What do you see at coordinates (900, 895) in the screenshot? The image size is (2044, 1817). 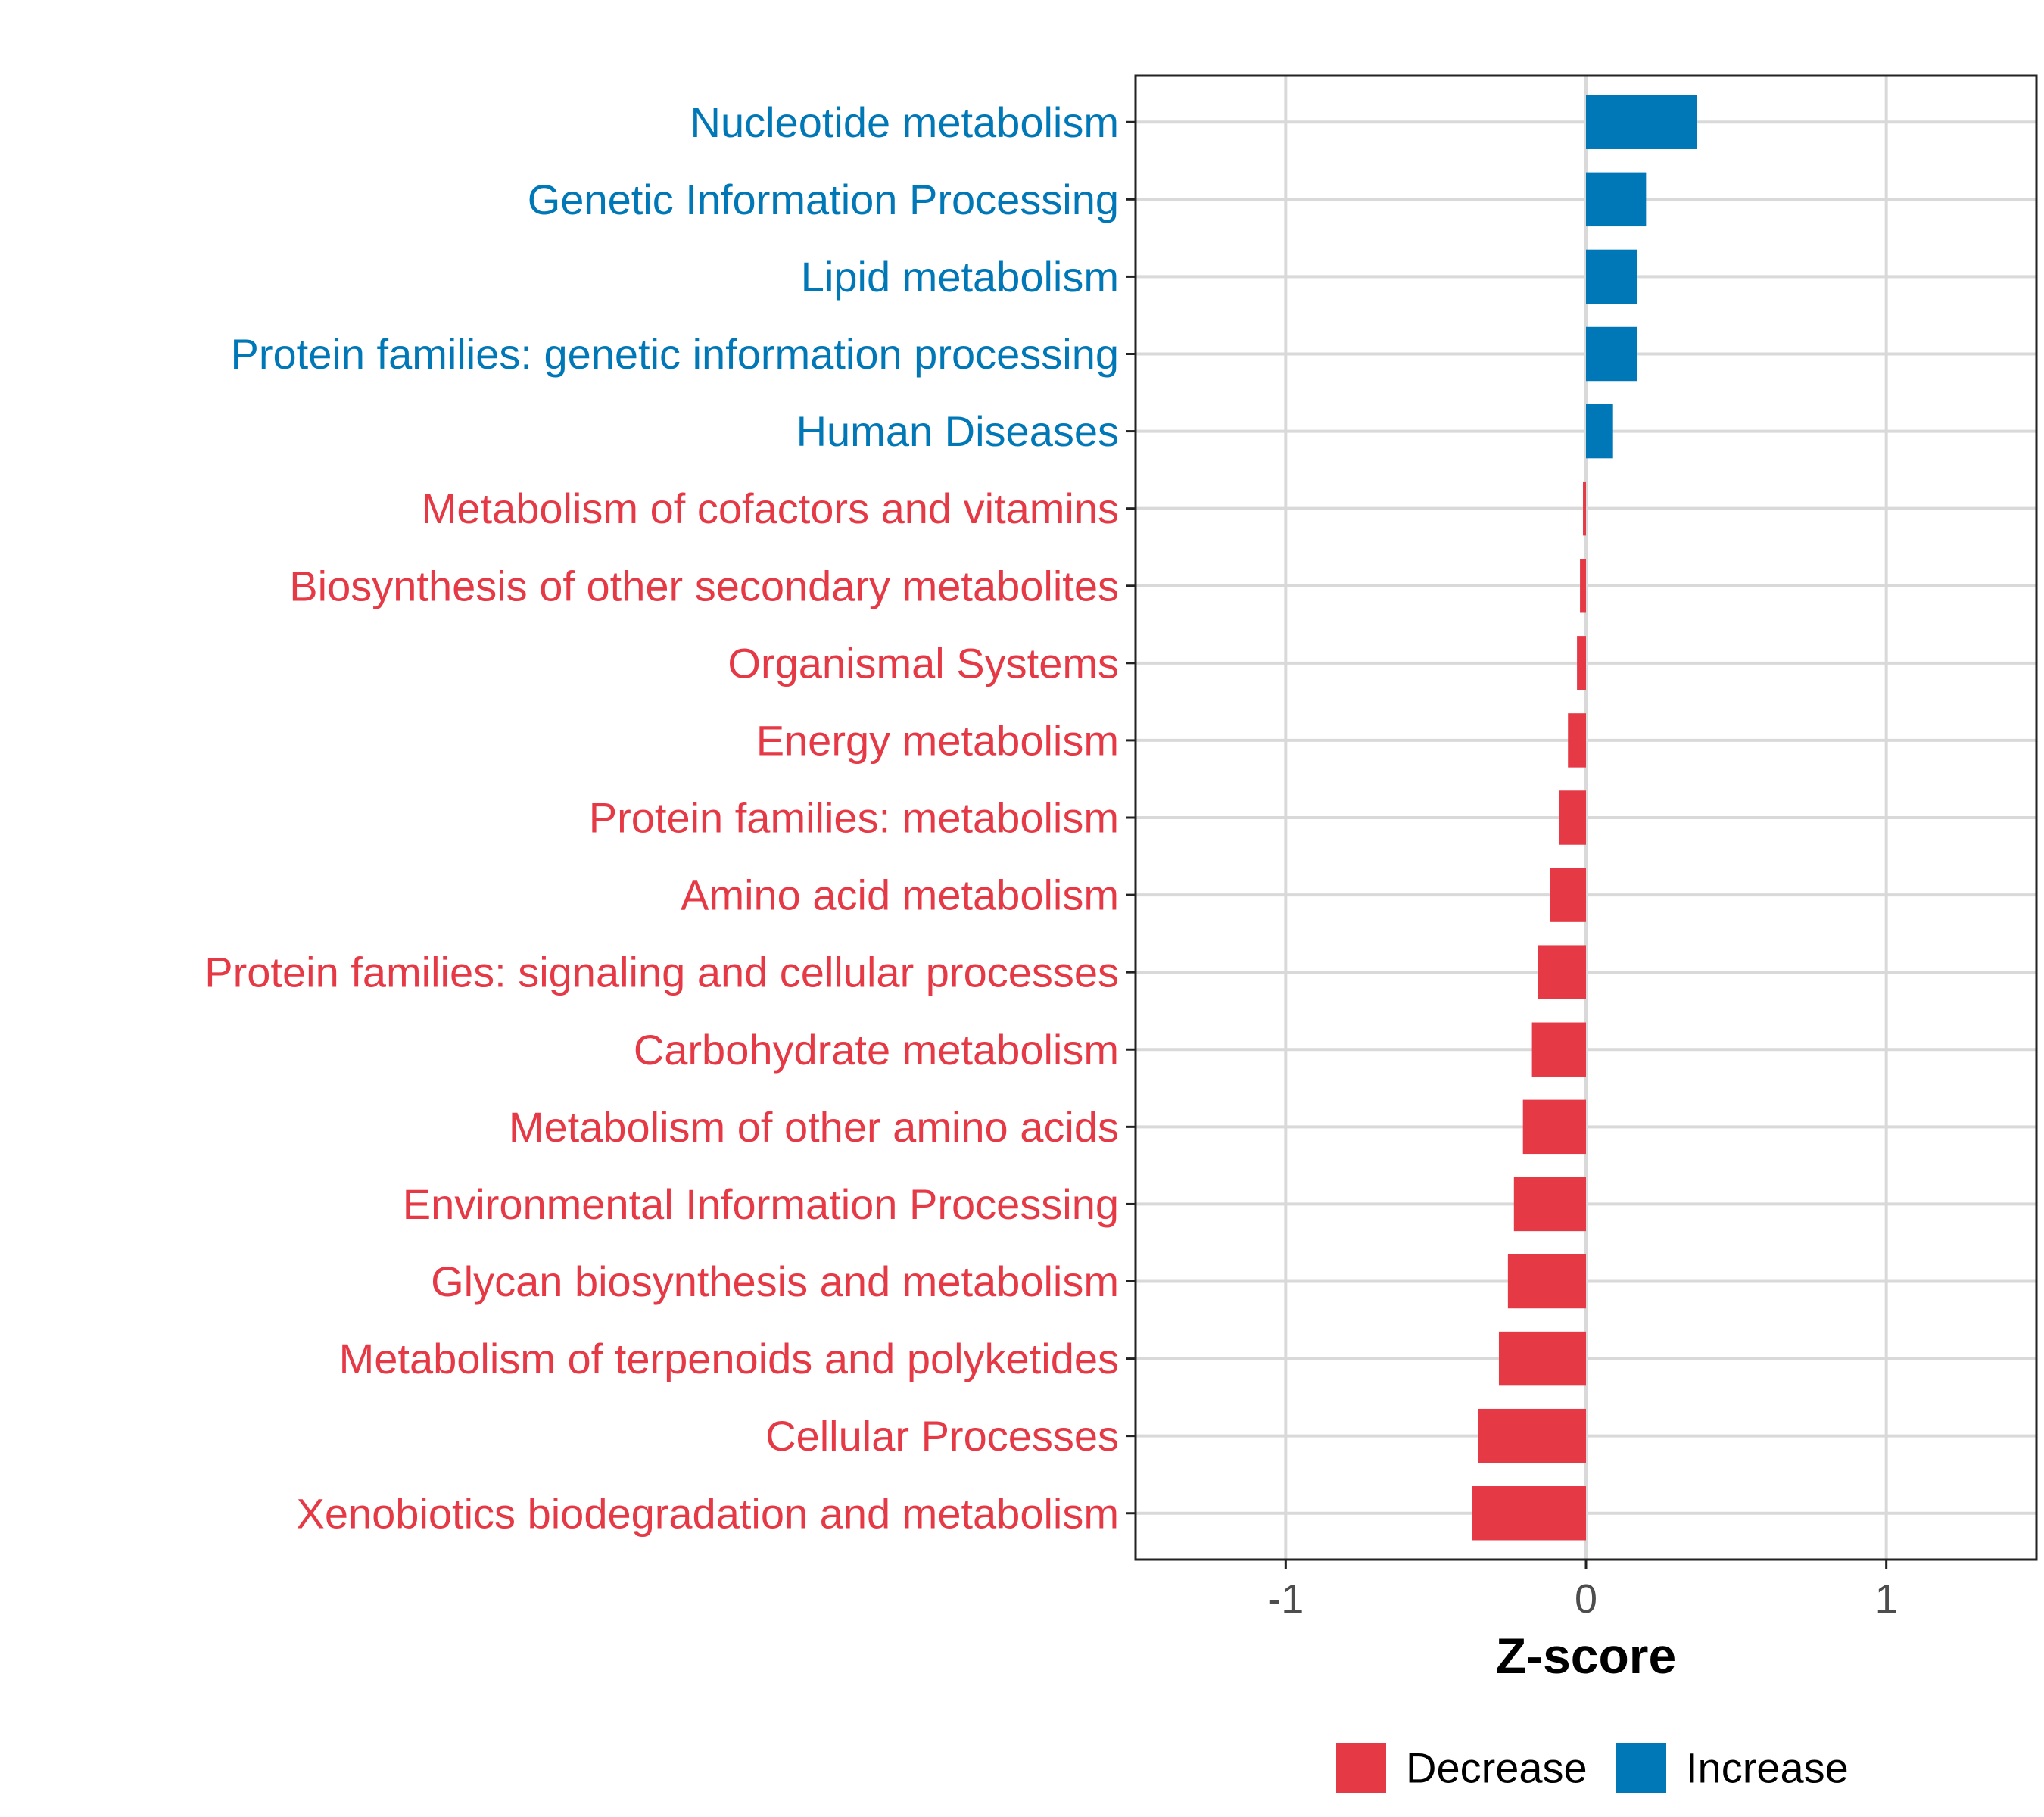 I see `category-label: Amino acid metabolism` at bounding box center [900, 895].